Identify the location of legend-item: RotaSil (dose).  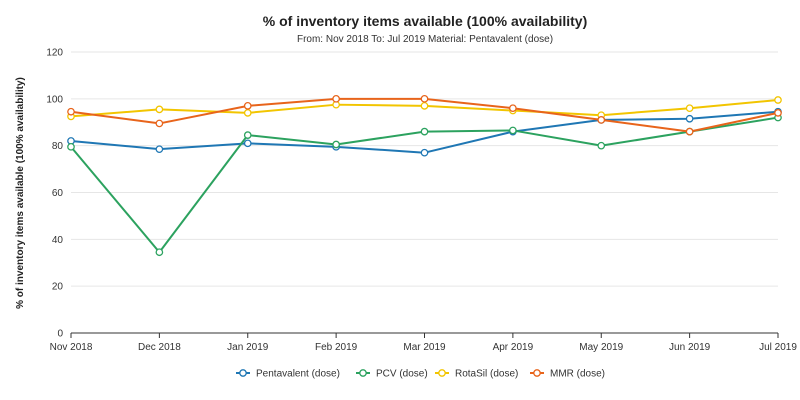
(476, 374).